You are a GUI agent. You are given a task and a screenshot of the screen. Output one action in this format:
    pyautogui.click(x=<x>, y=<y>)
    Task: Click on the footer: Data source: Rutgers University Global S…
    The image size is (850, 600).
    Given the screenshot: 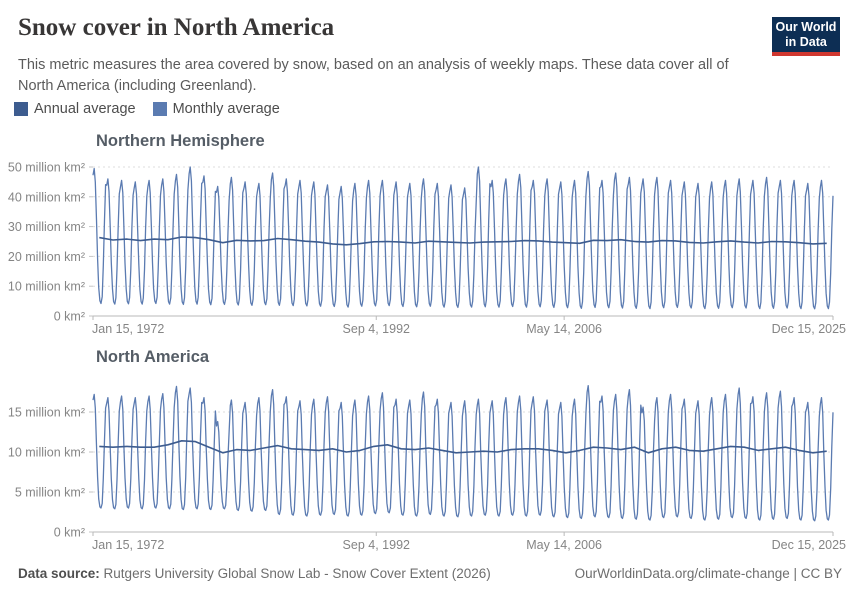 What is the action you would take?
    pyautogui.click(x=430, y=573)
    